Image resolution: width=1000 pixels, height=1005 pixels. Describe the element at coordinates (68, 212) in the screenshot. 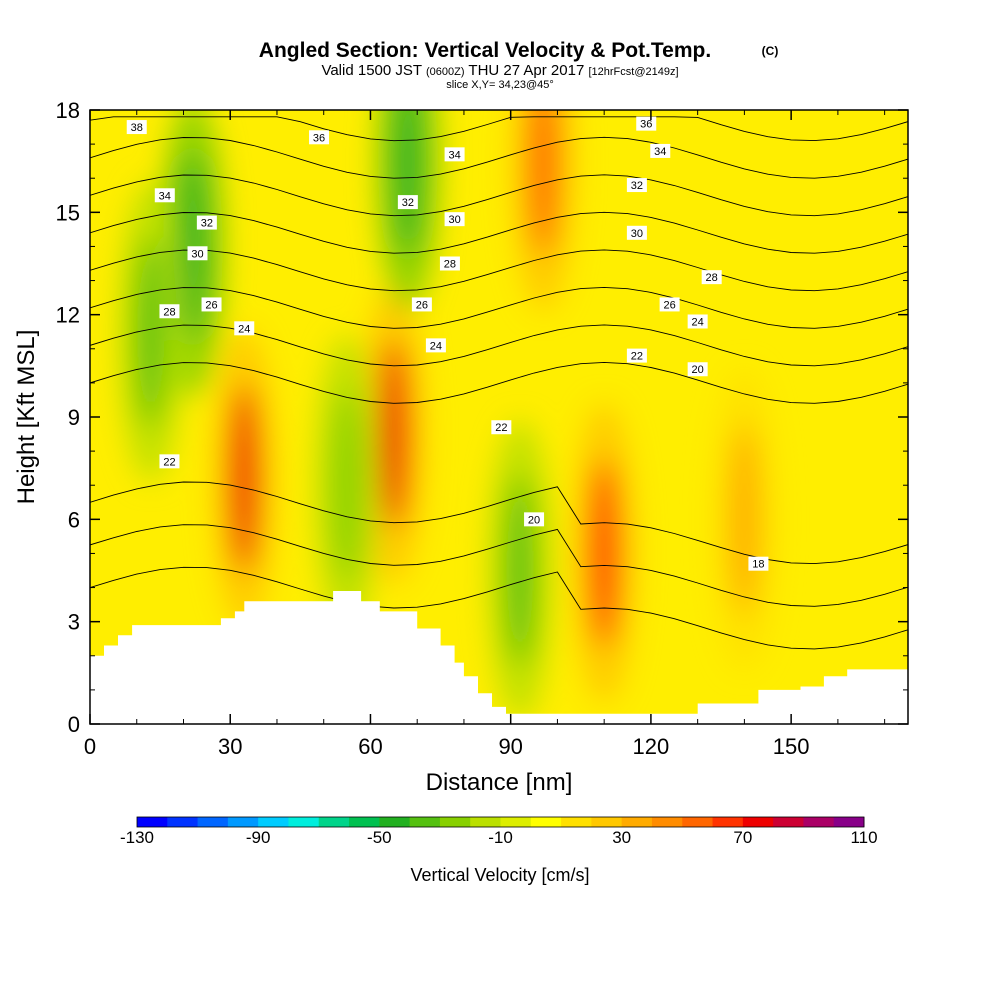

I see `y-tick-label: 15` at that location.